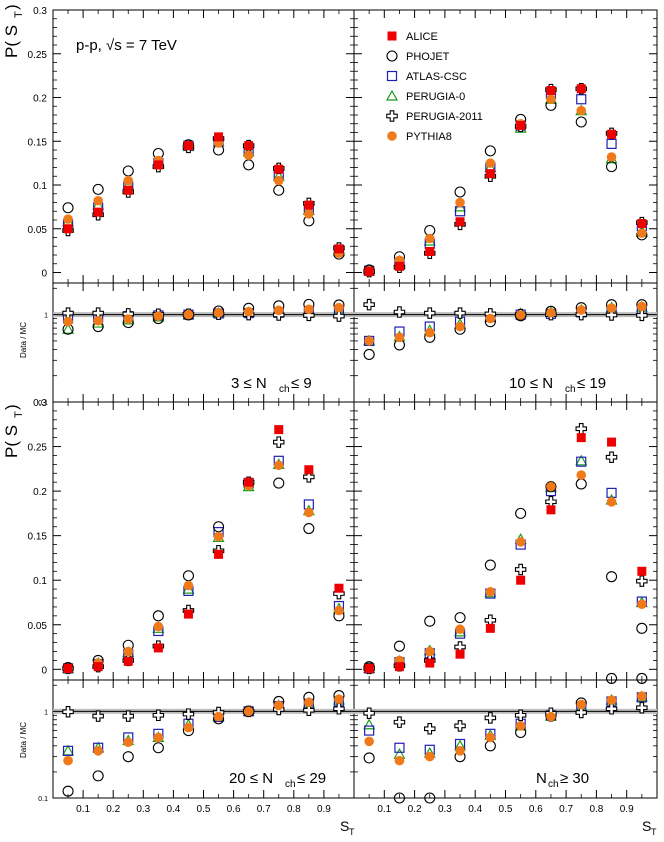  Describe the element at coordinates (13, 431) in the screenshot. I see `ylabel-main-bottom-group: P( S T )` at that location.